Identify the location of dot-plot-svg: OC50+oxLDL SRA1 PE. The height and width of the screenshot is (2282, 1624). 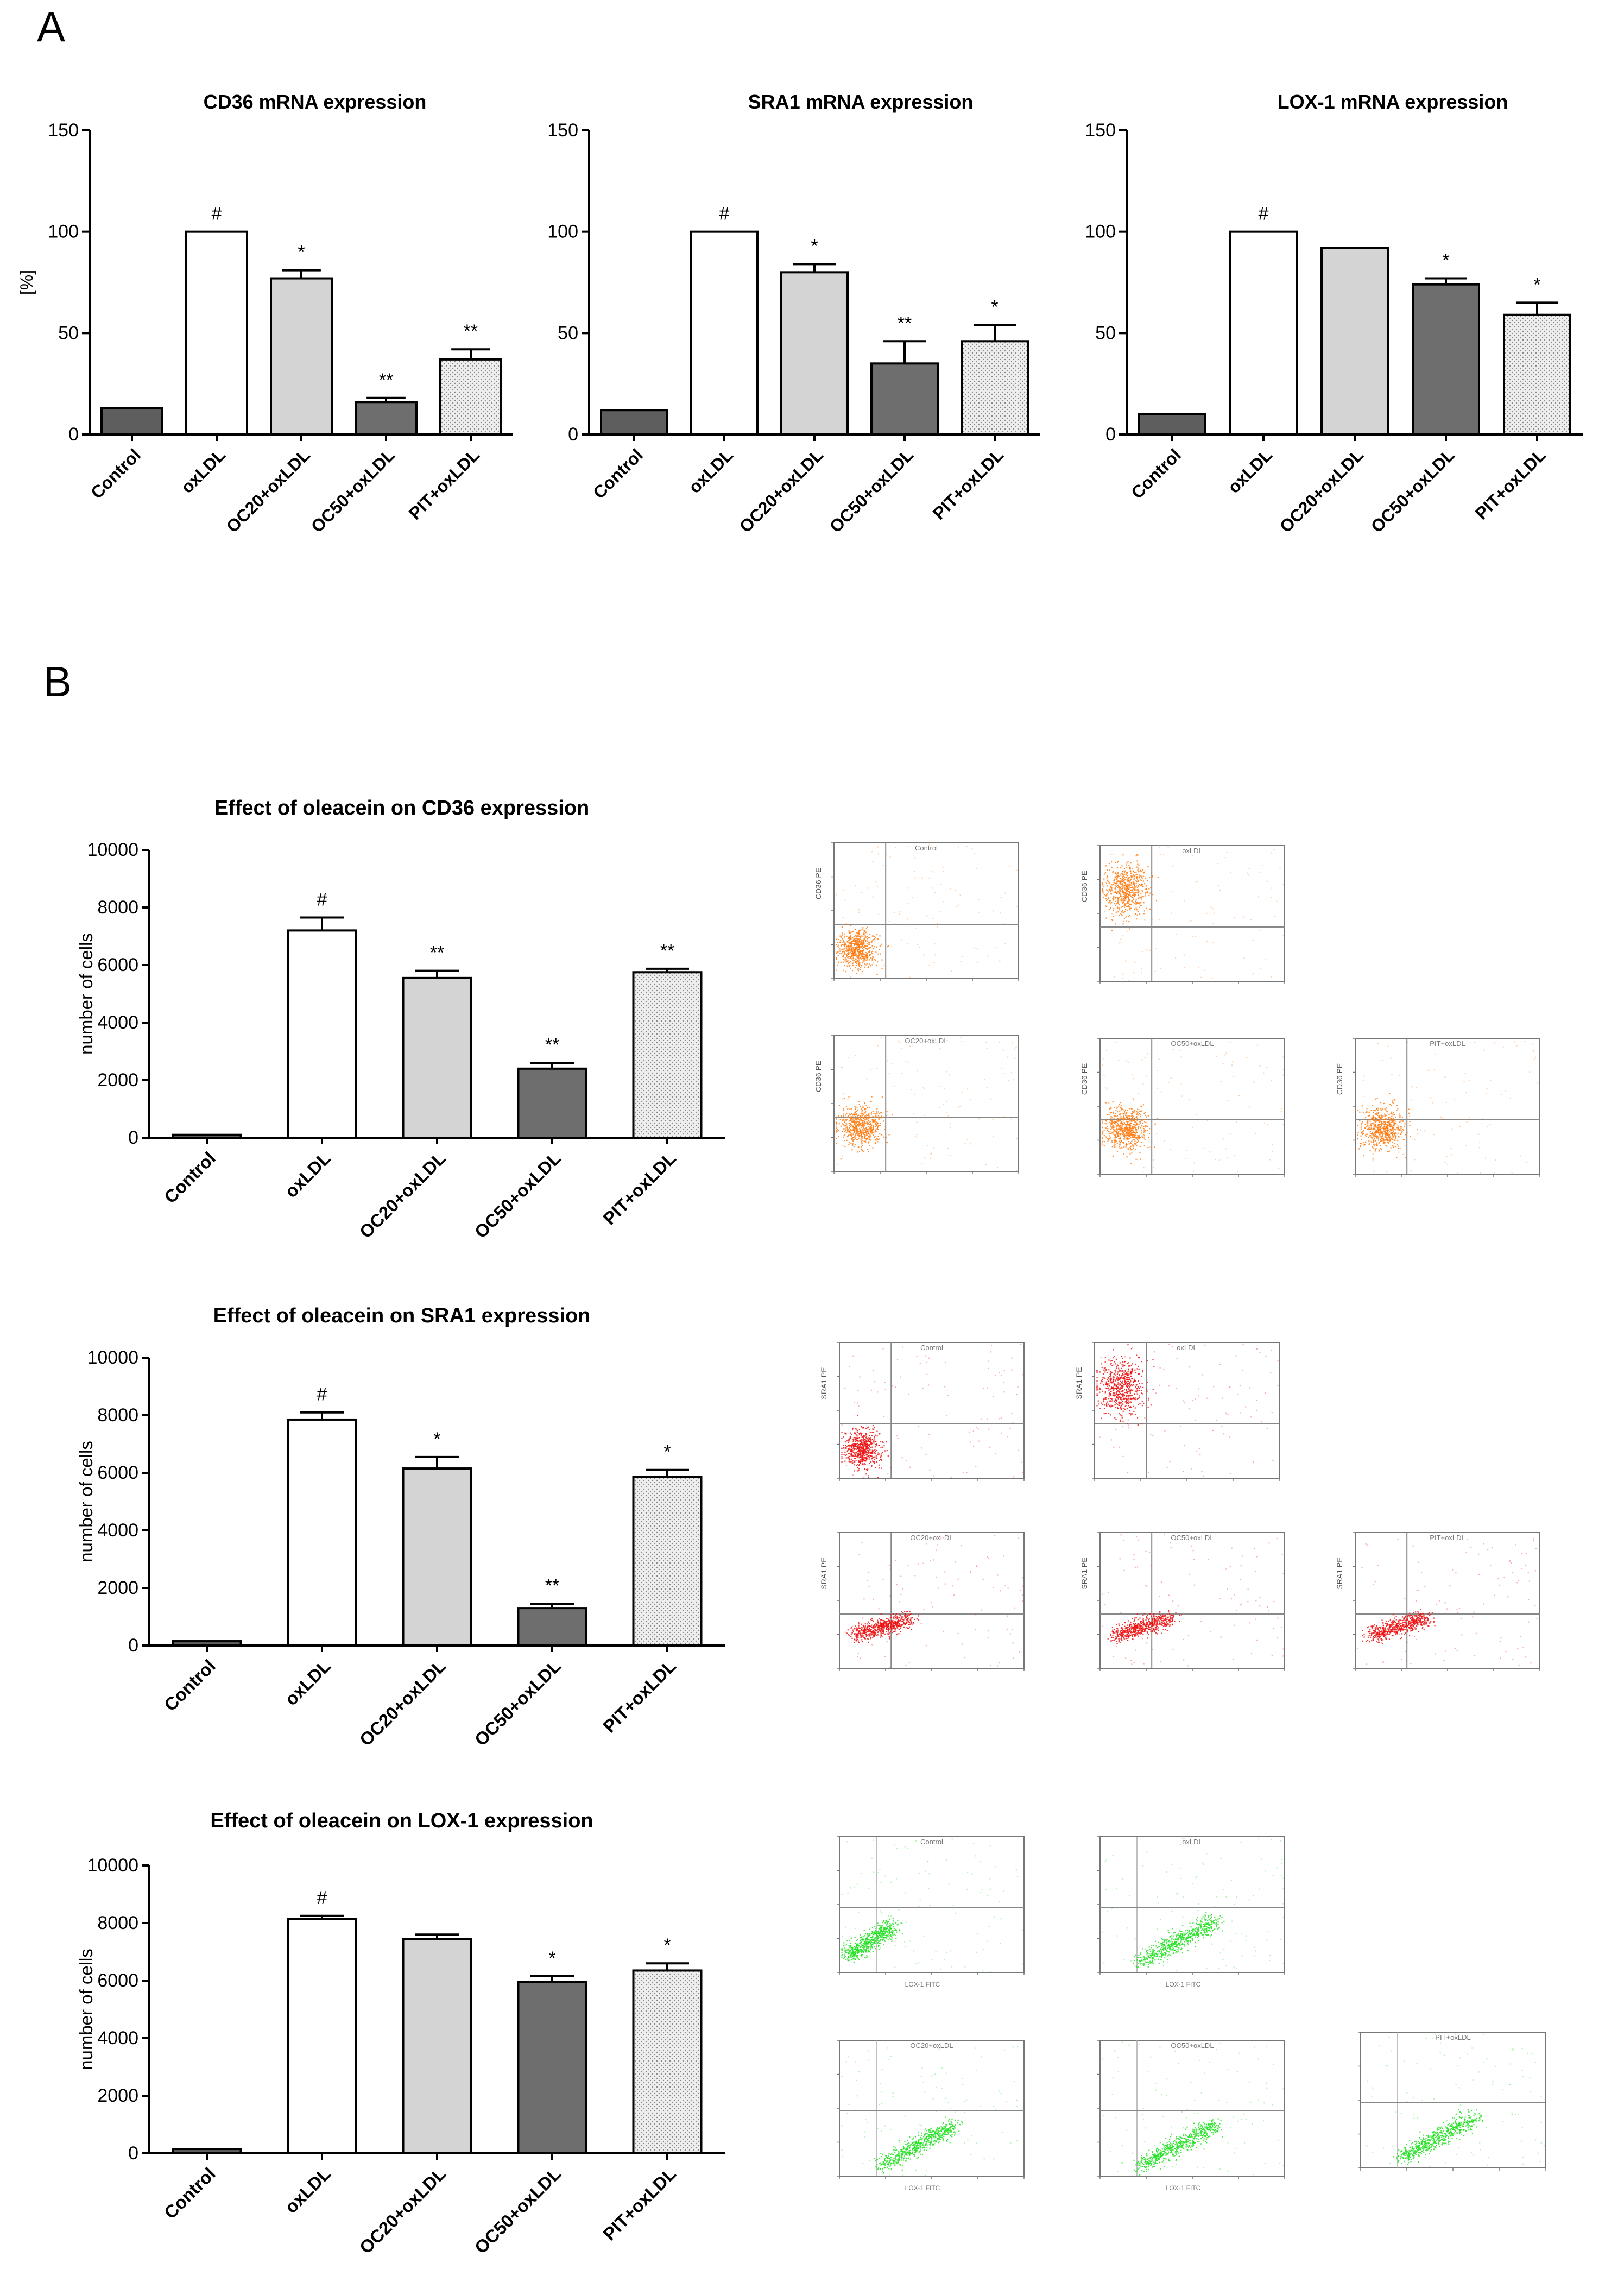
(1182, 1602).